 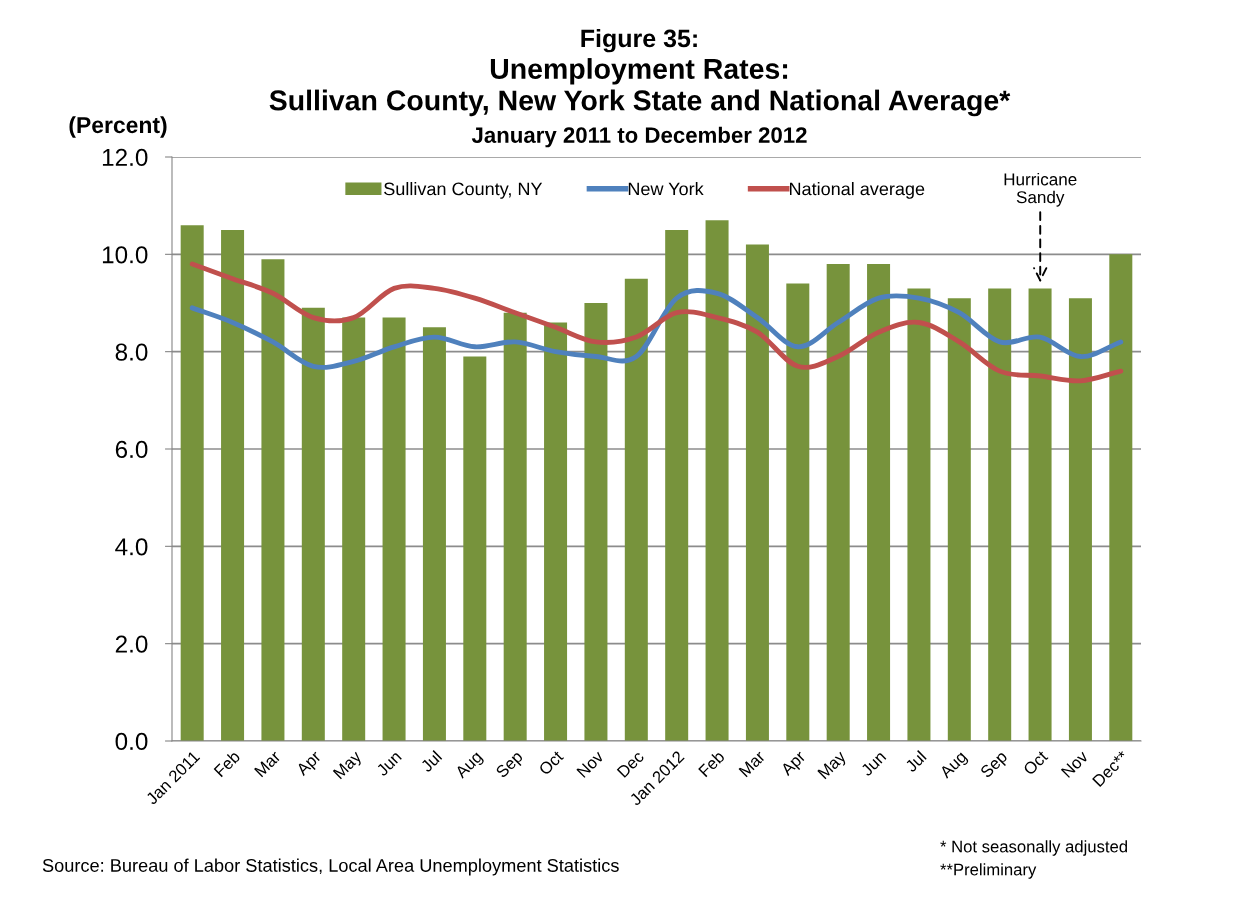 I want to click on y-tick-label: 0.0, so click(x=131, y=741).